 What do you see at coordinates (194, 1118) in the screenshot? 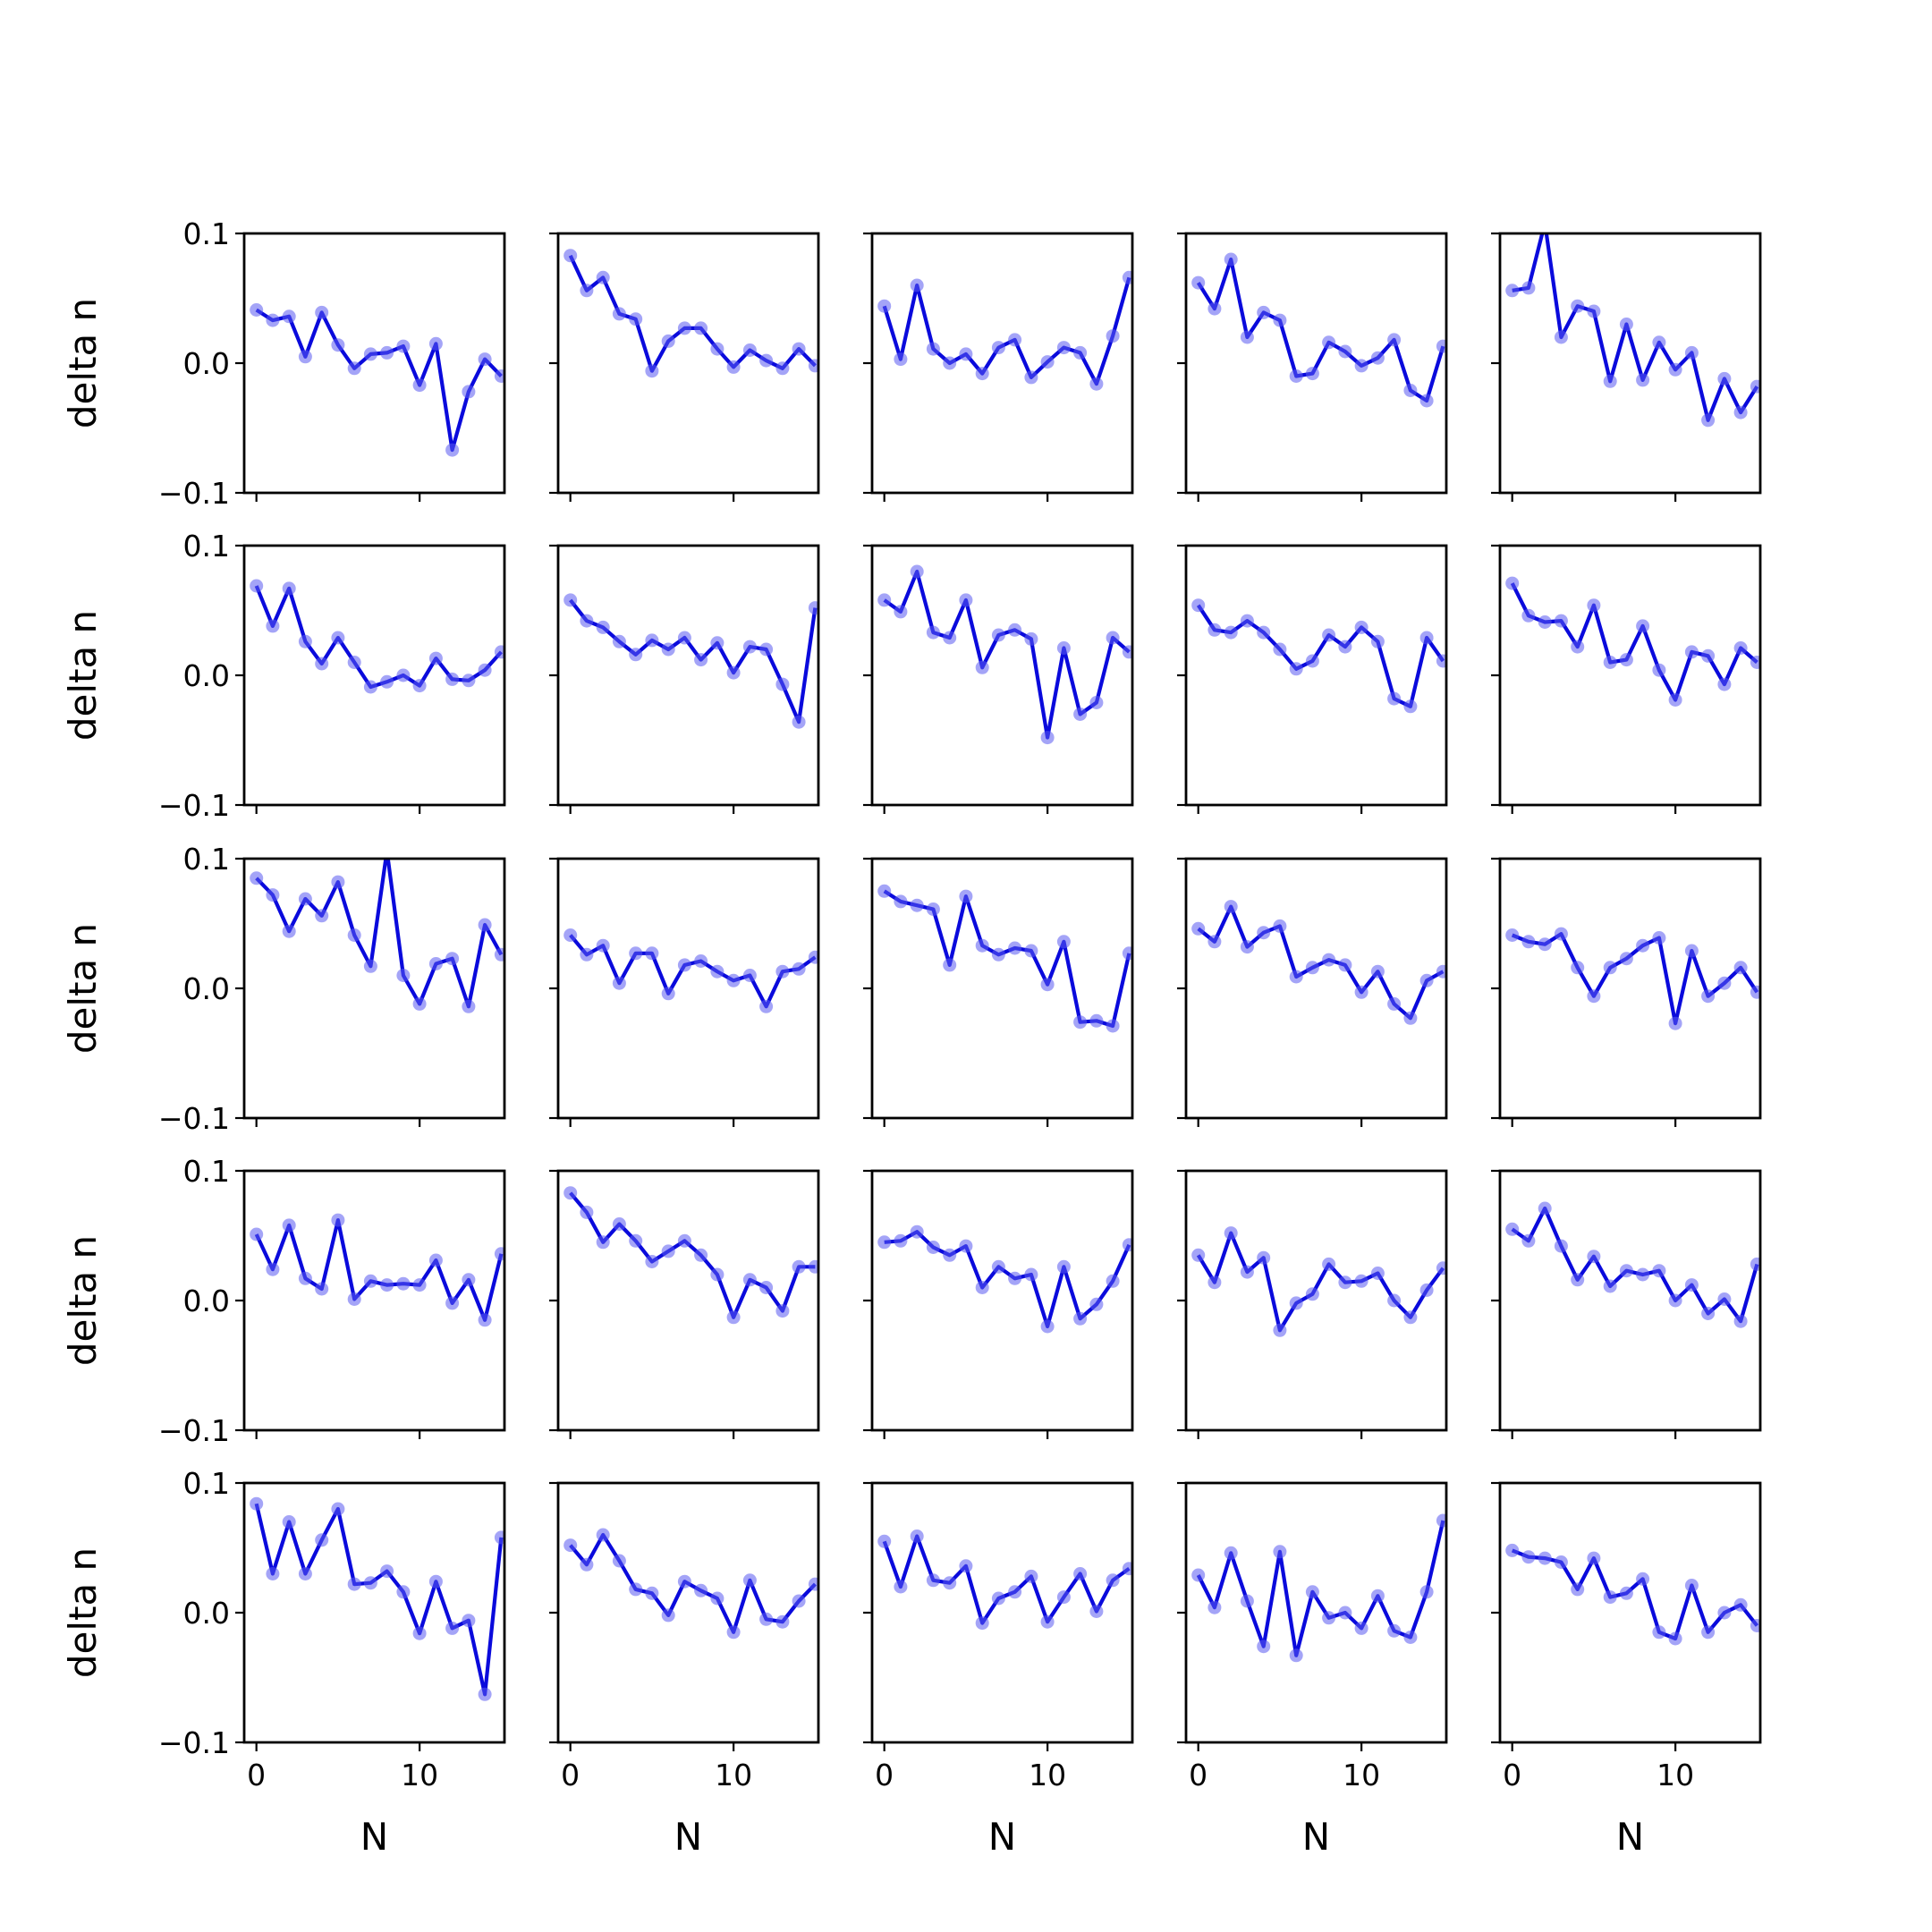
I see `y-tick-label: −0.1` at bounding box center [194, 1118].